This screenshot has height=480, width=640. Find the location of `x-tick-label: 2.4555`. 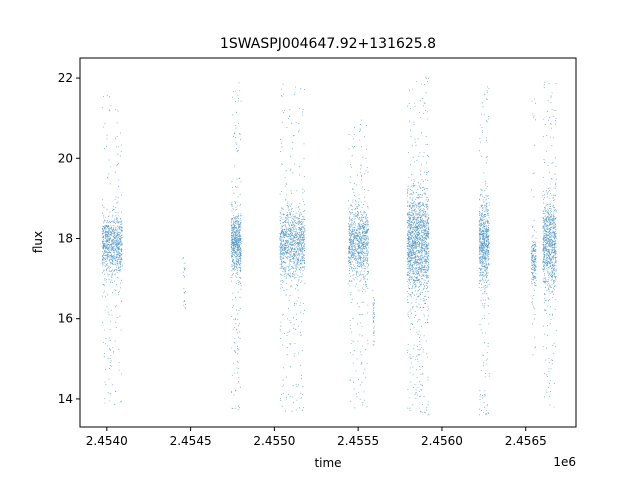

x-tick-label: 2.4555 is located at coordinates (358, 441).